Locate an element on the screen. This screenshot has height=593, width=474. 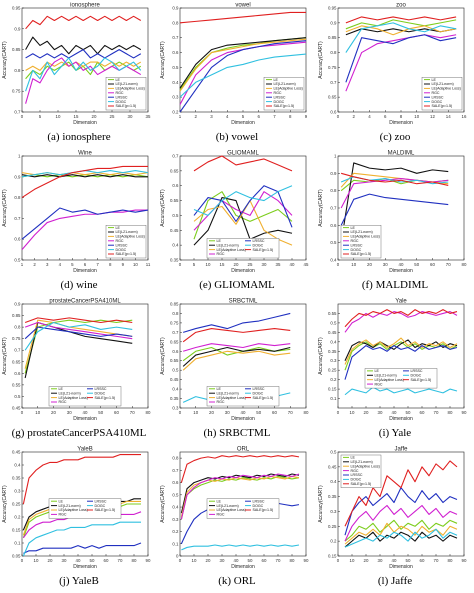
y-tick-label: 0.45 is located at coordinates (16, 452).